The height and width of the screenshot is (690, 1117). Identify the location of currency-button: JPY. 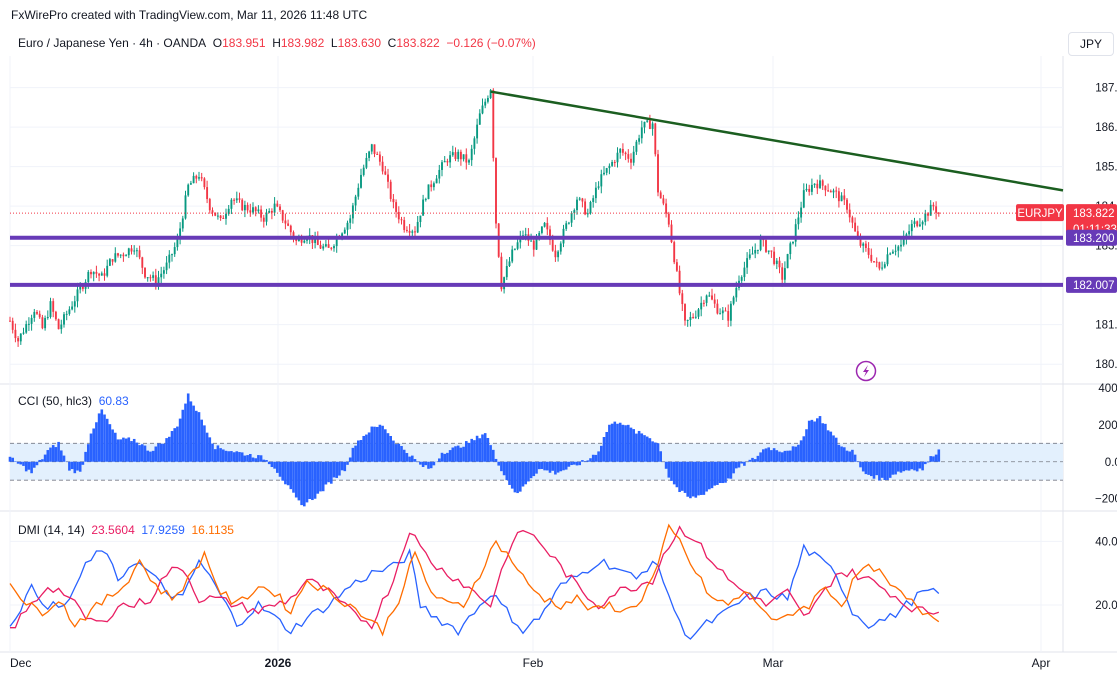
(1091, 44).